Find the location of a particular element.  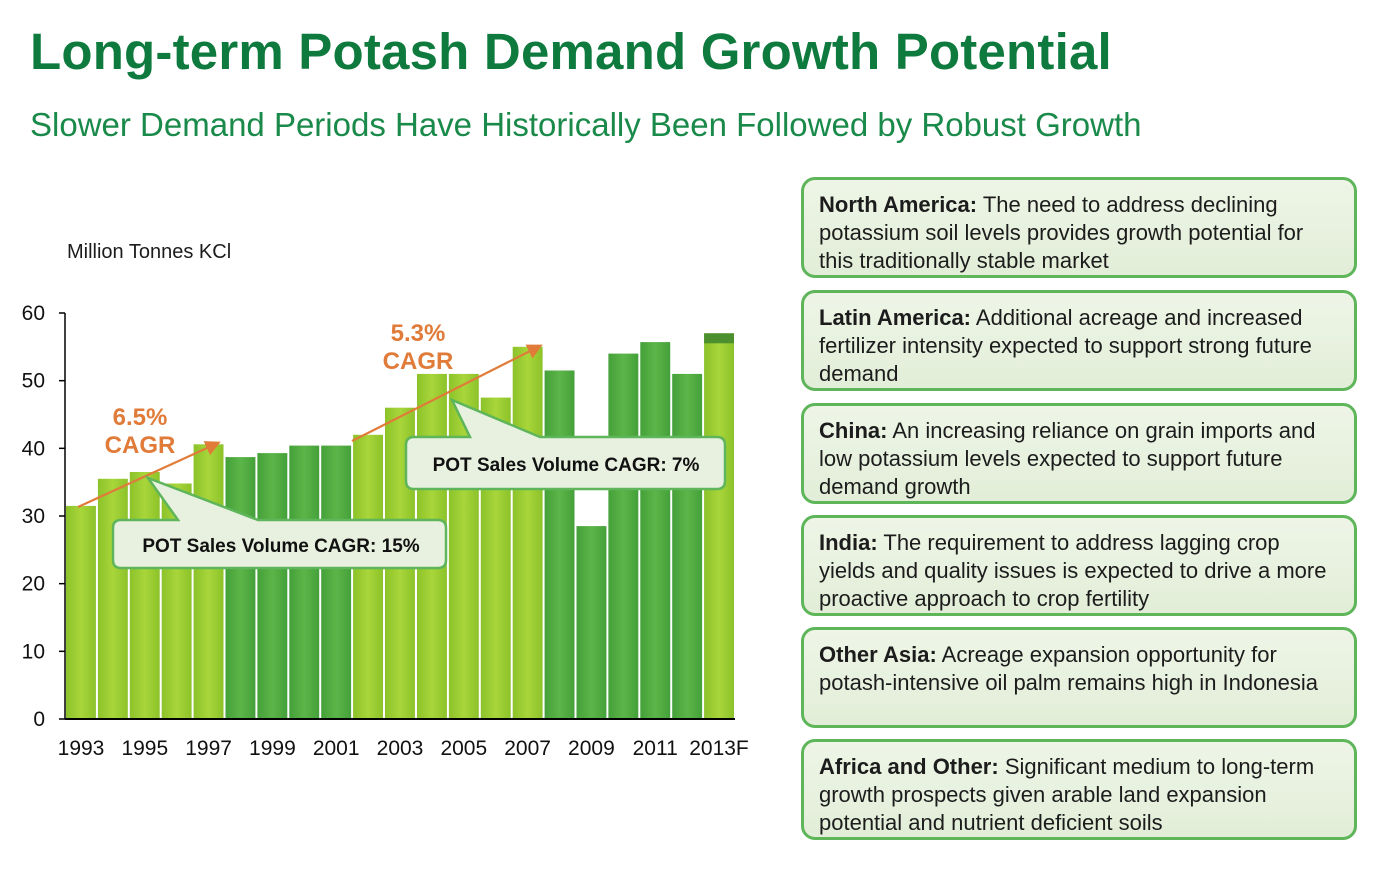

region-name: China: is located at coordinates (853, 430).